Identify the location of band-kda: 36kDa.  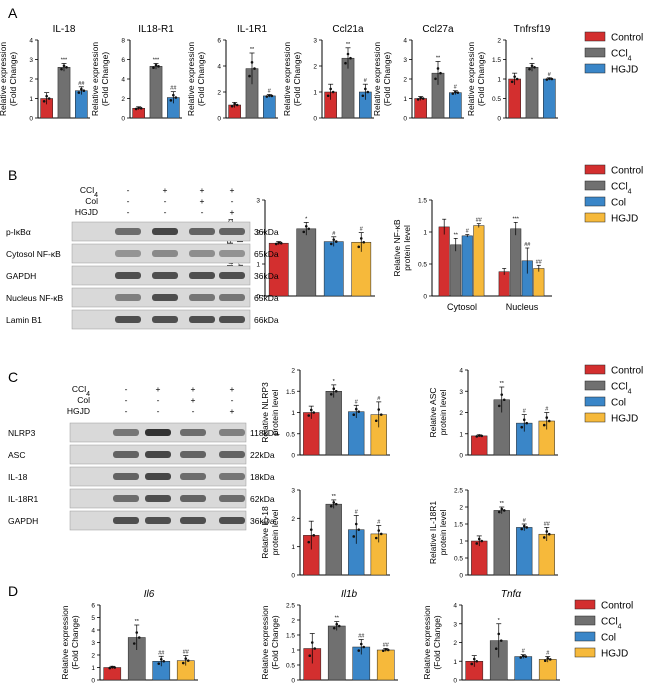
(266, 276).